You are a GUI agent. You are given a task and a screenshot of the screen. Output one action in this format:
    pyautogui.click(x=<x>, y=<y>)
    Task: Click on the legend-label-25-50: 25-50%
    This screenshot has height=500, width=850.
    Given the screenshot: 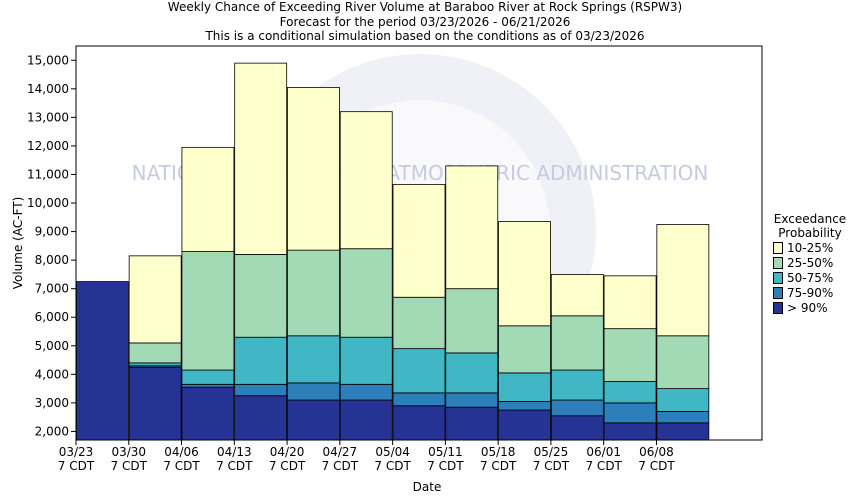 What is the action you would take?
    pyautogui.click(x=810, y=262)
    